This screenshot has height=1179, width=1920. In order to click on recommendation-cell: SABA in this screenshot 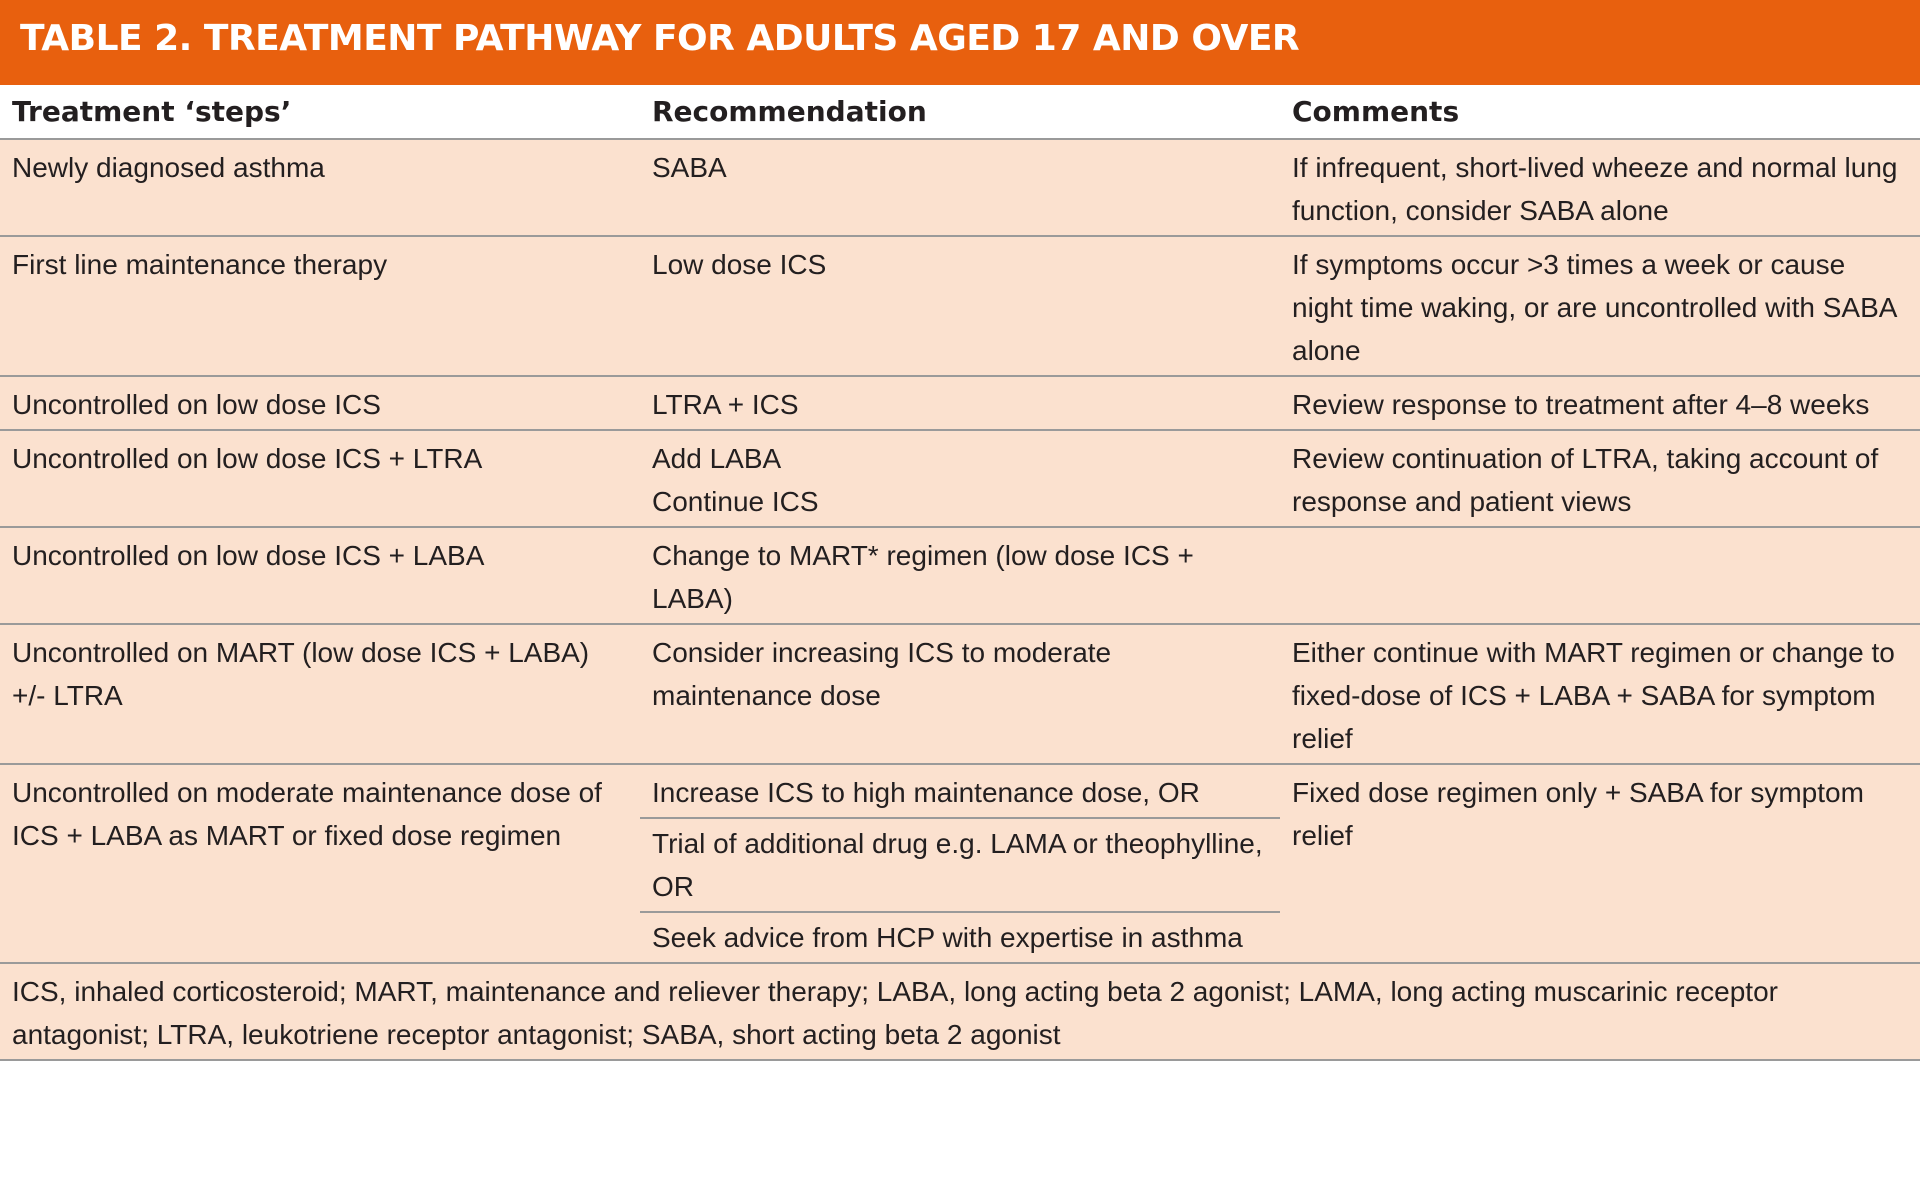, I will do `click(960, 188)`.